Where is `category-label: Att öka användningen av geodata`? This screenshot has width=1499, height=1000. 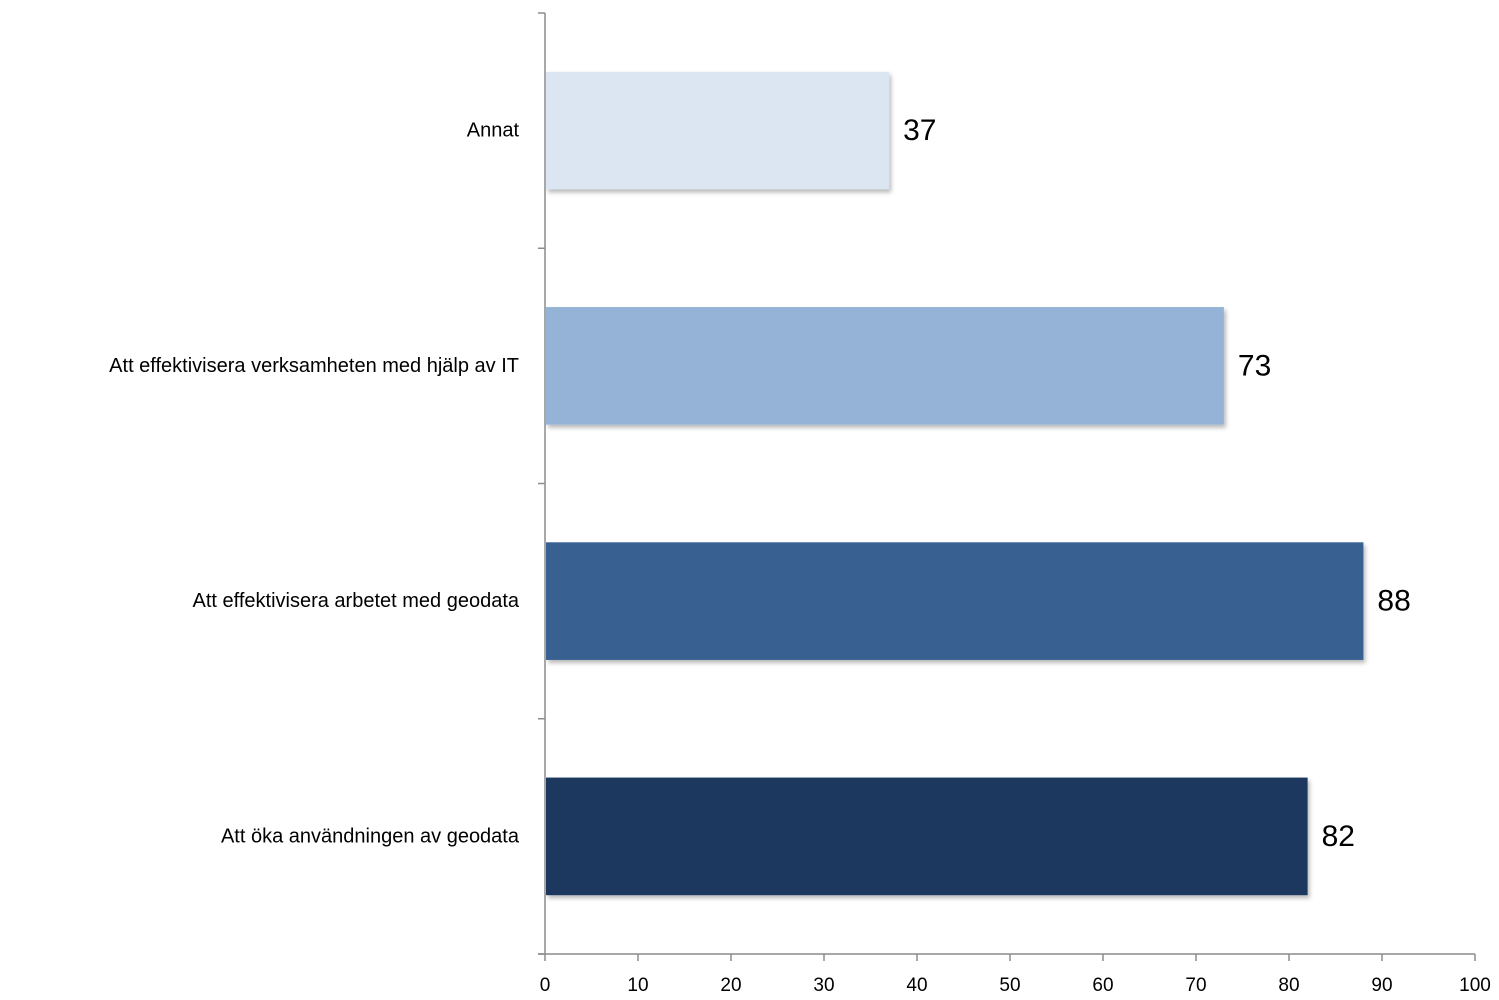 category-label: Att öka användningen av geodata is located at coordinates (370, 836).